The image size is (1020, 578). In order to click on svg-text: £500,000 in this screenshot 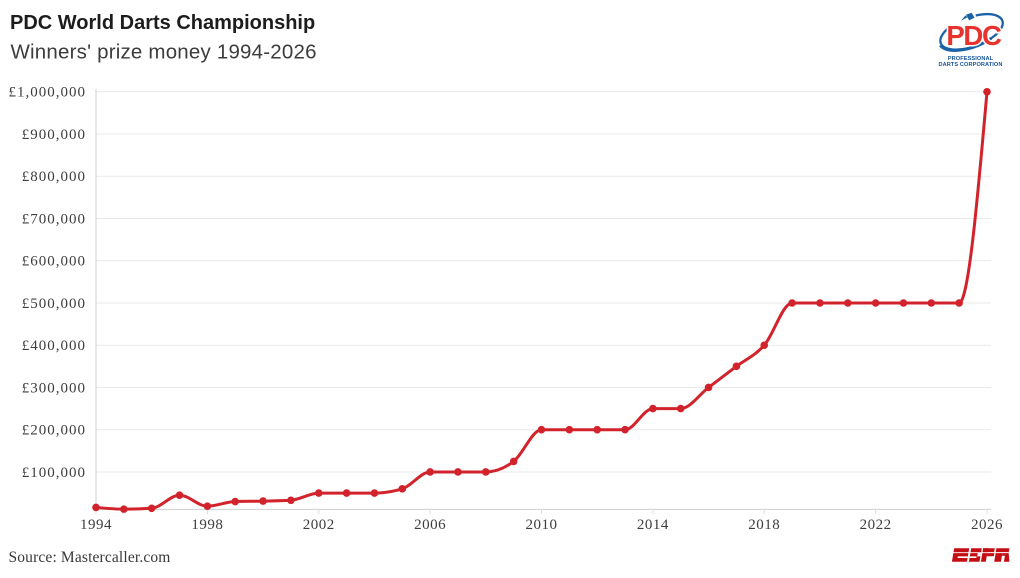, I will do `click(54, 304)`.